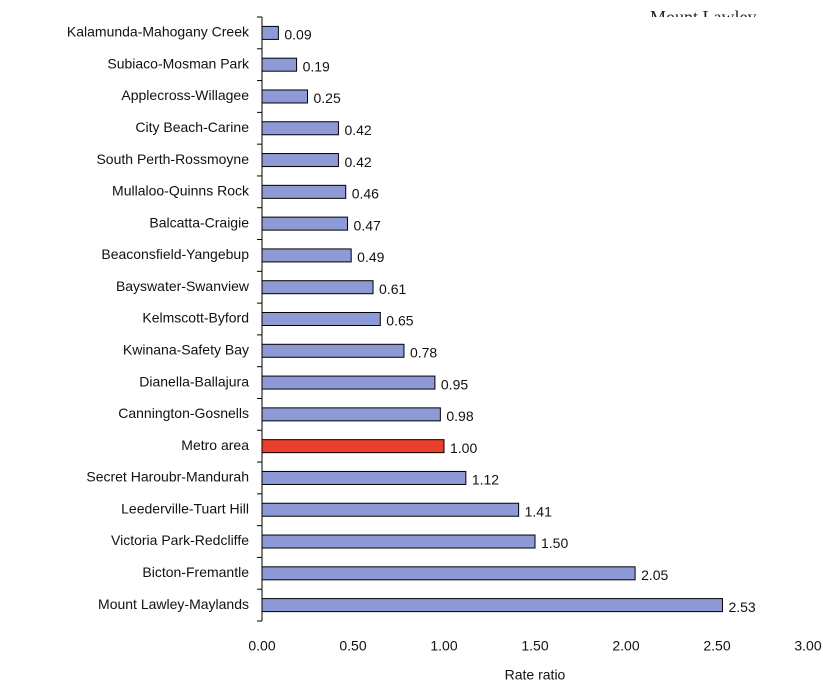  I want to click on y-tick-label: Kalamunda-Mahogany Creek, so click(158, 32).